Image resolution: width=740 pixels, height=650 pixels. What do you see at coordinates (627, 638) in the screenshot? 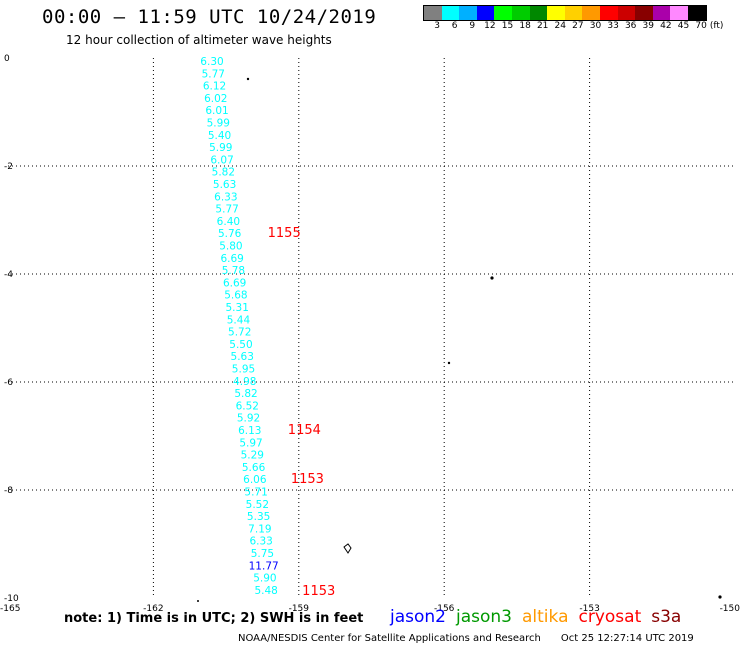
I see `footer-timestamp: Oct 25 12:27:14 UTC 2019` at bounding box center [627, 638].